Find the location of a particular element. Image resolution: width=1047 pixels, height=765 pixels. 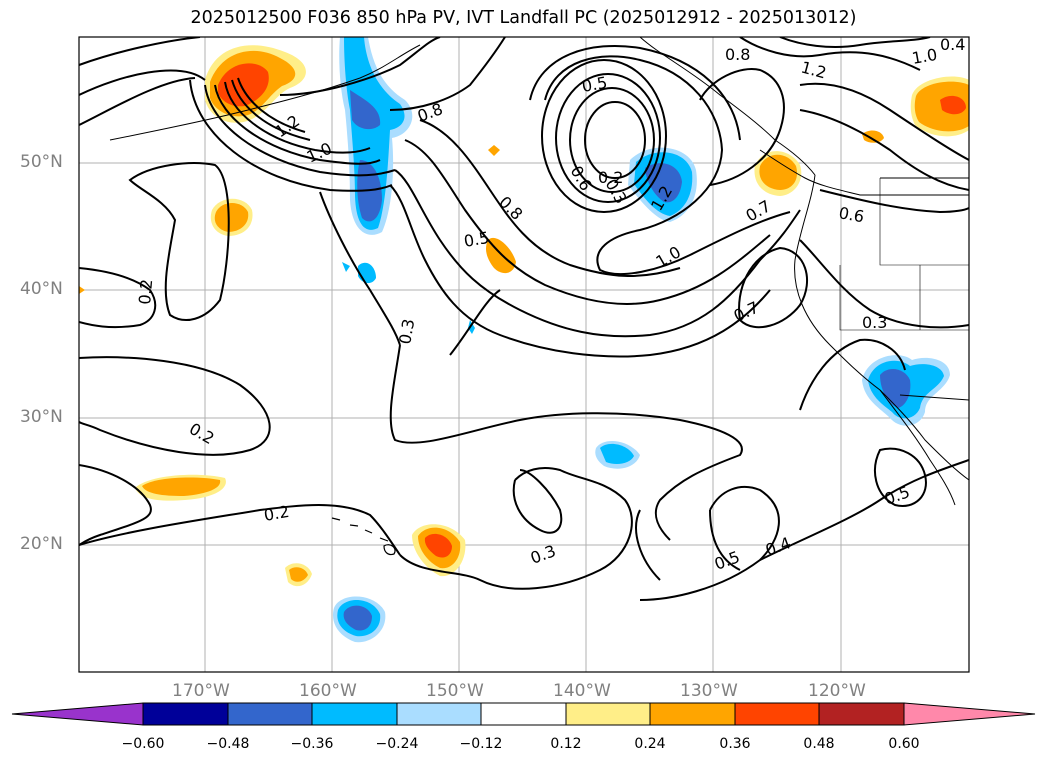

coastline-us-west is located at coordinates (881, 327).